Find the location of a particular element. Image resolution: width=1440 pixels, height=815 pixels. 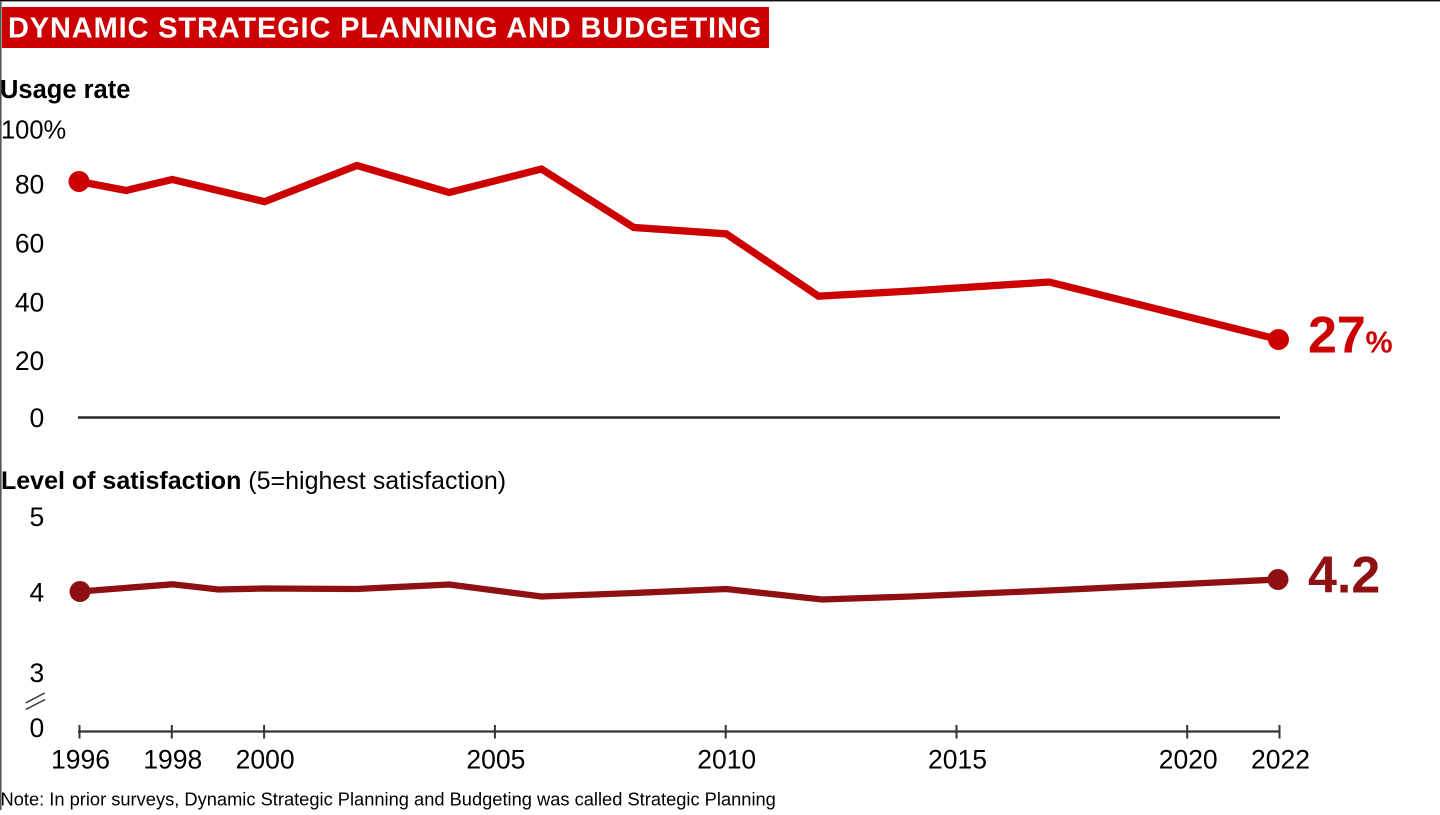

svg-text: 27 is located at coordinates (1337, 336).